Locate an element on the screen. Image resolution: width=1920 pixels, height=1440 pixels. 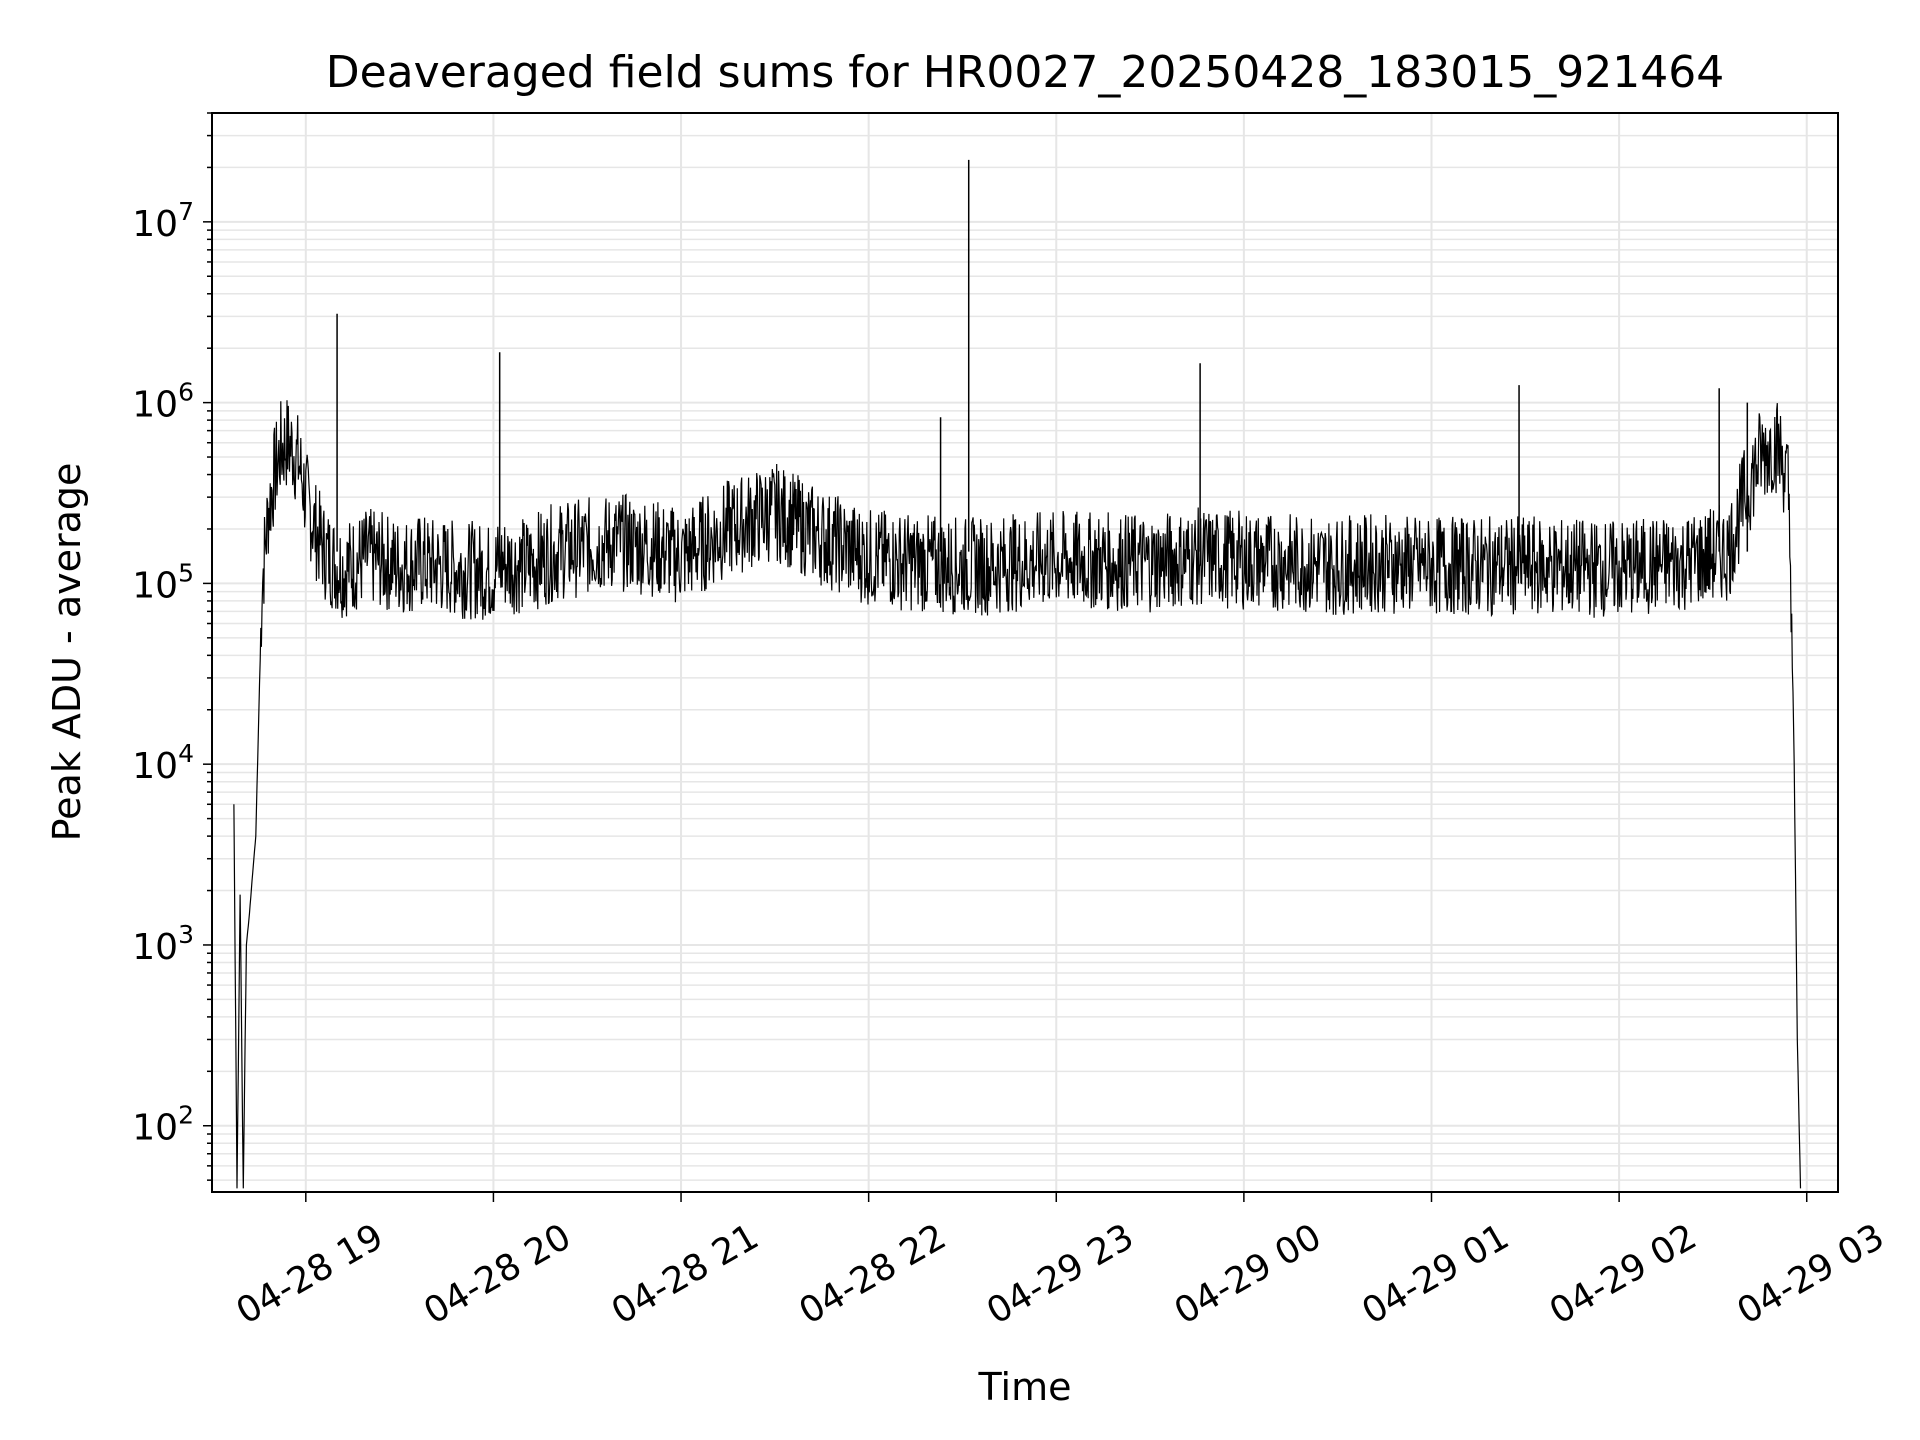
y-tick-label: 10⁷ is located at coordinates (163, 221).